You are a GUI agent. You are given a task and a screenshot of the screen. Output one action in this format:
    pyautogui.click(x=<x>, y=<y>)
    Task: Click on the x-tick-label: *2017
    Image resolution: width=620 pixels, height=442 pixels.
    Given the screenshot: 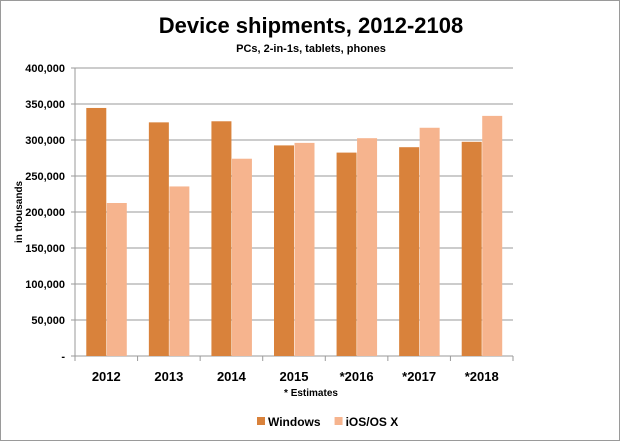 What is the action you would take?
    pyautogui.click(x=419, y=376)
    